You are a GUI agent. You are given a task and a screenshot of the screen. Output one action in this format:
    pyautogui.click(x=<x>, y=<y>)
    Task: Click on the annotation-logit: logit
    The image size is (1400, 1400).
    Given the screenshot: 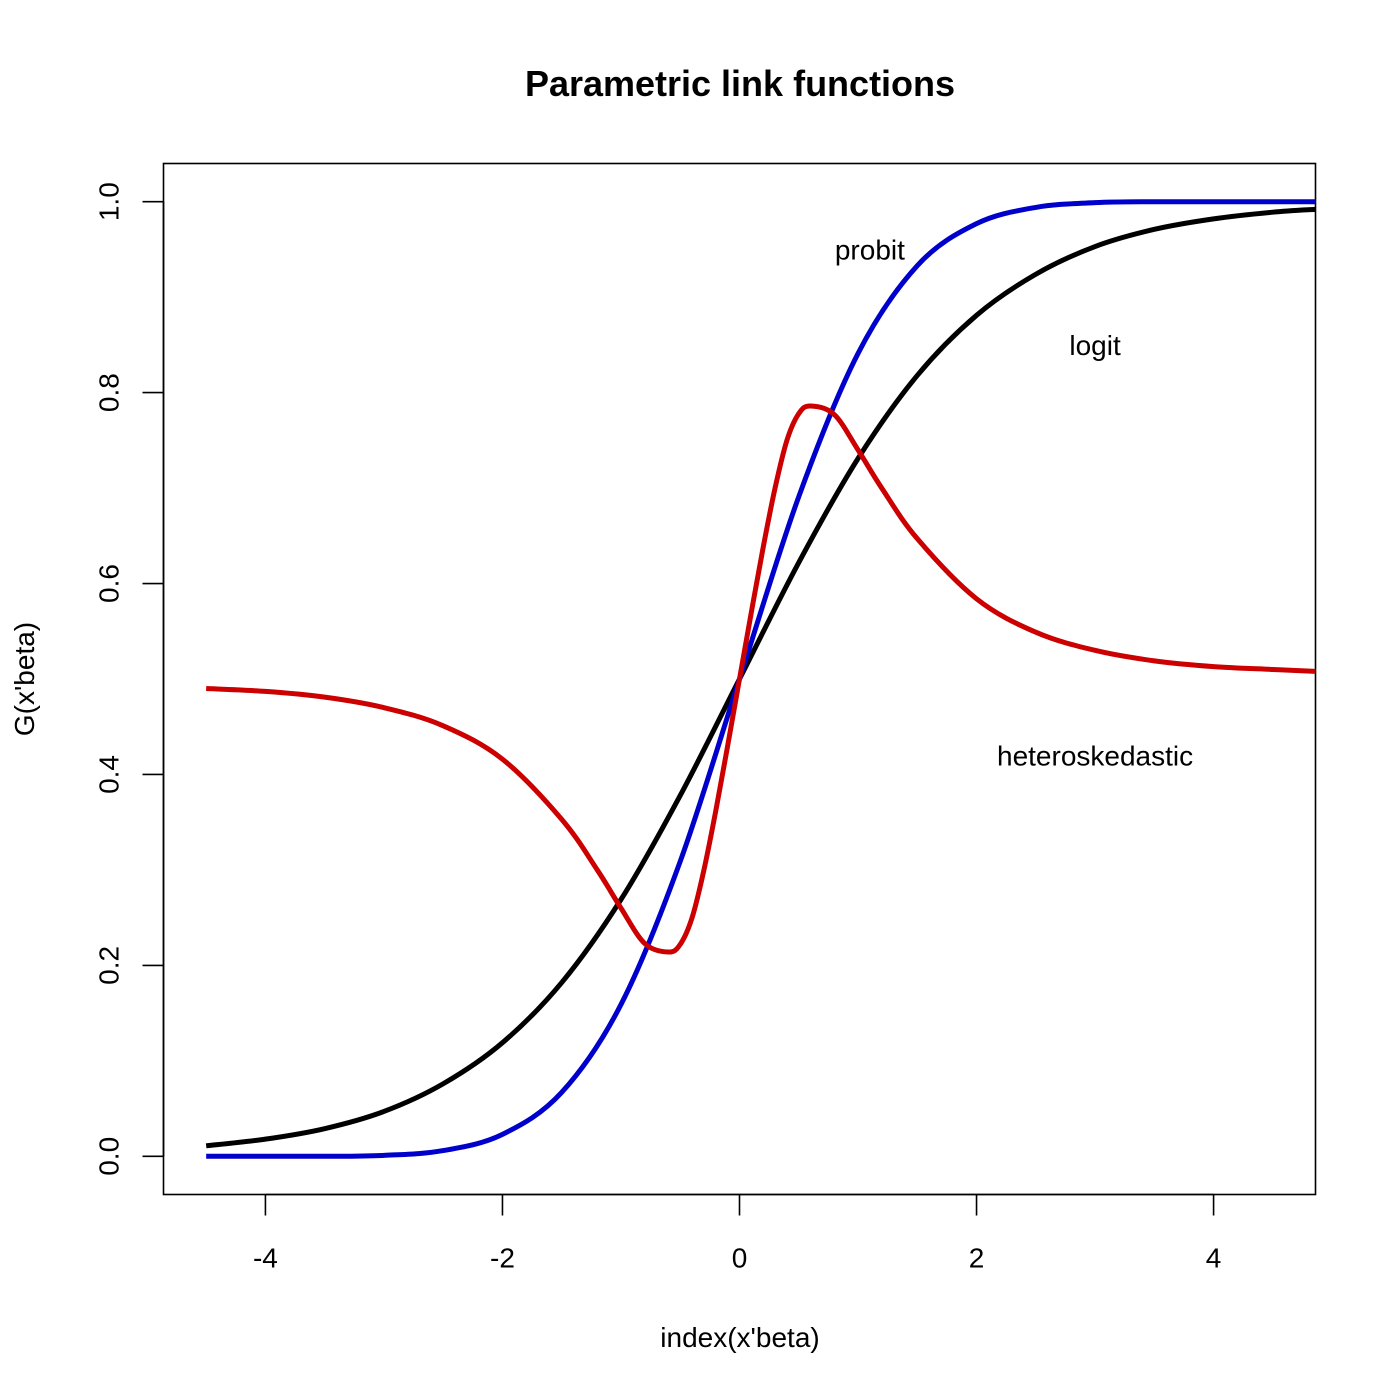 What is the action you would take?
    pyautogui.click(x=1095, y=345)
    